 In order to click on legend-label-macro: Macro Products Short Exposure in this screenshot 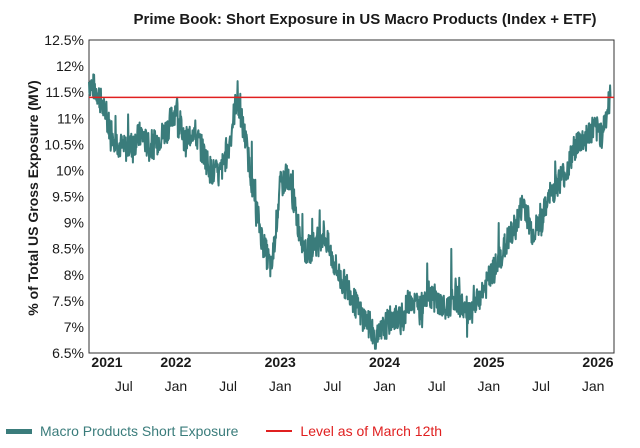, I will do `click(139, 431)`.